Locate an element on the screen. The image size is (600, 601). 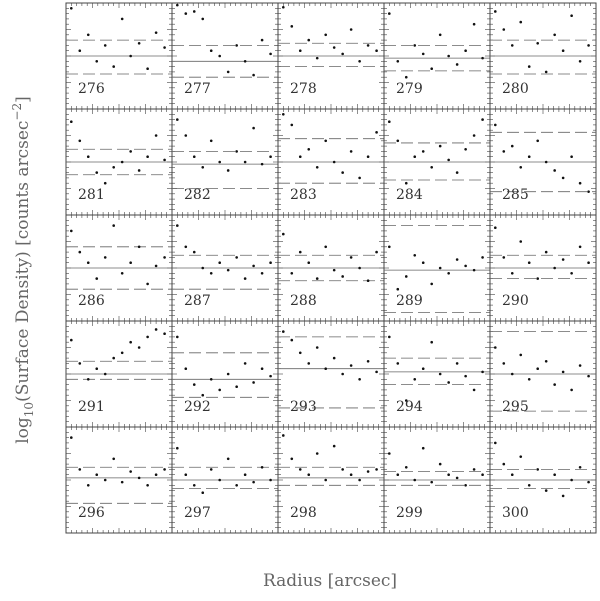
panel-label: 276 is located at coordinates (91, 89).